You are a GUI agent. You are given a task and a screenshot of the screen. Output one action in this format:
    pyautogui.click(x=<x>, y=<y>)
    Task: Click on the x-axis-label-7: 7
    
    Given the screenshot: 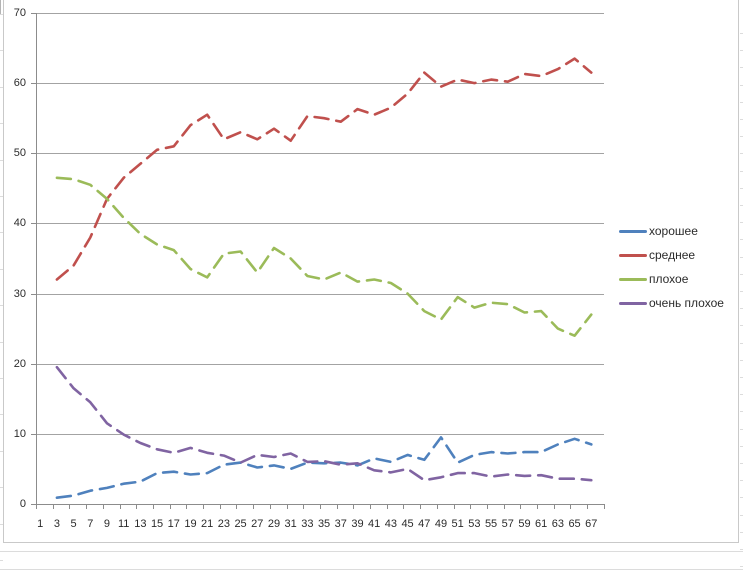 What is the action you would take?
    pyautogui.click(x=90, y=524)
    